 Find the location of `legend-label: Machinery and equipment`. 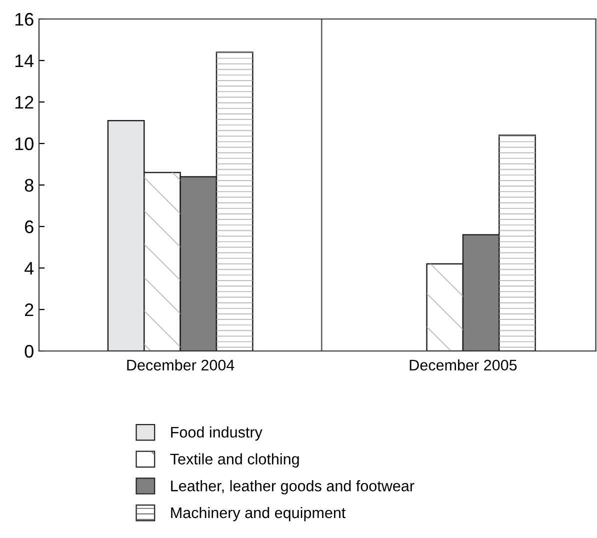

legend-label: Machinery and equipment is located at coordinates (258, 514).